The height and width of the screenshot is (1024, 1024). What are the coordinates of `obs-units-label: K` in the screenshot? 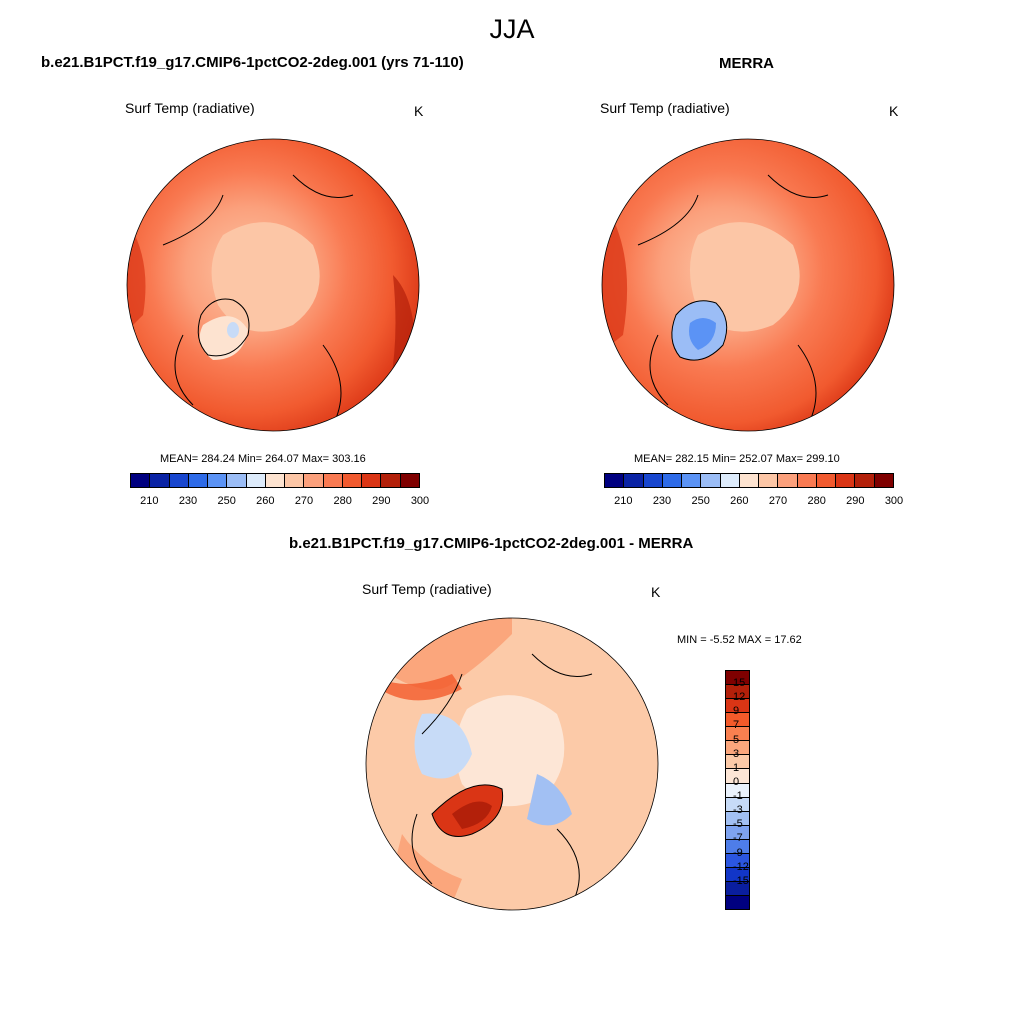 It's located at (894, 111).